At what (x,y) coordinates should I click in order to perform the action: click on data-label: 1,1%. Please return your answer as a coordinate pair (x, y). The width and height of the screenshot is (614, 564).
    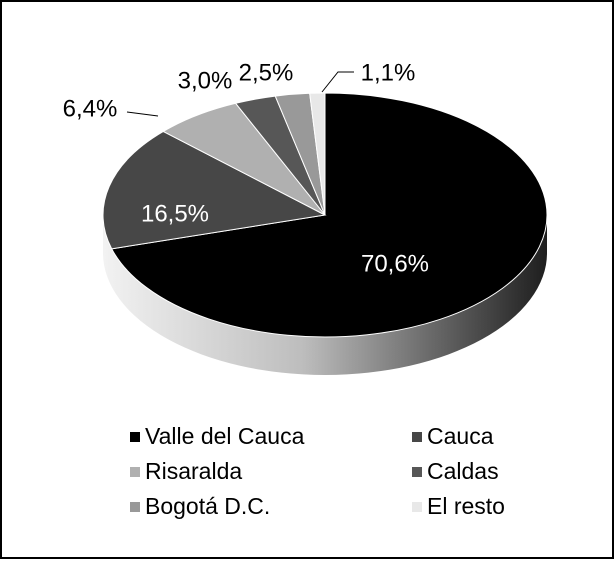
    Looking at the image, I should click on (388, 72).